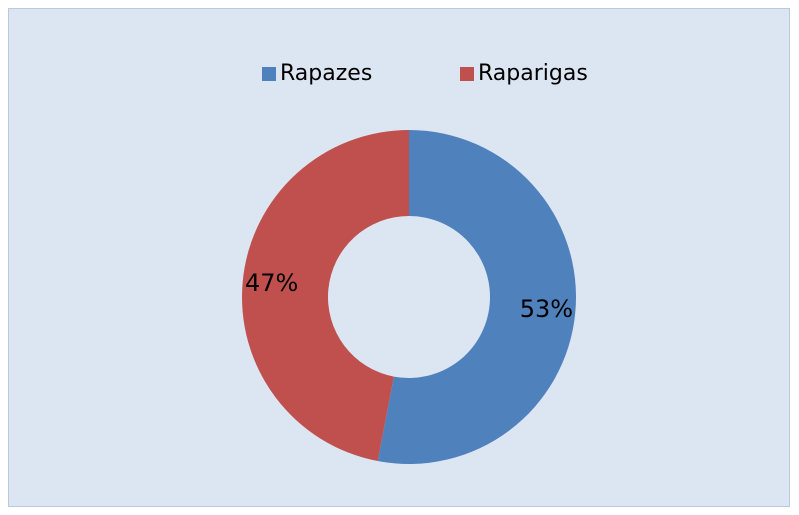 This screenshot has width=799, height=515. What do you see at coordinates (326, 73) in the screenshot?
I see `legend-label: Rapazes` at bounding box center [326, 73].